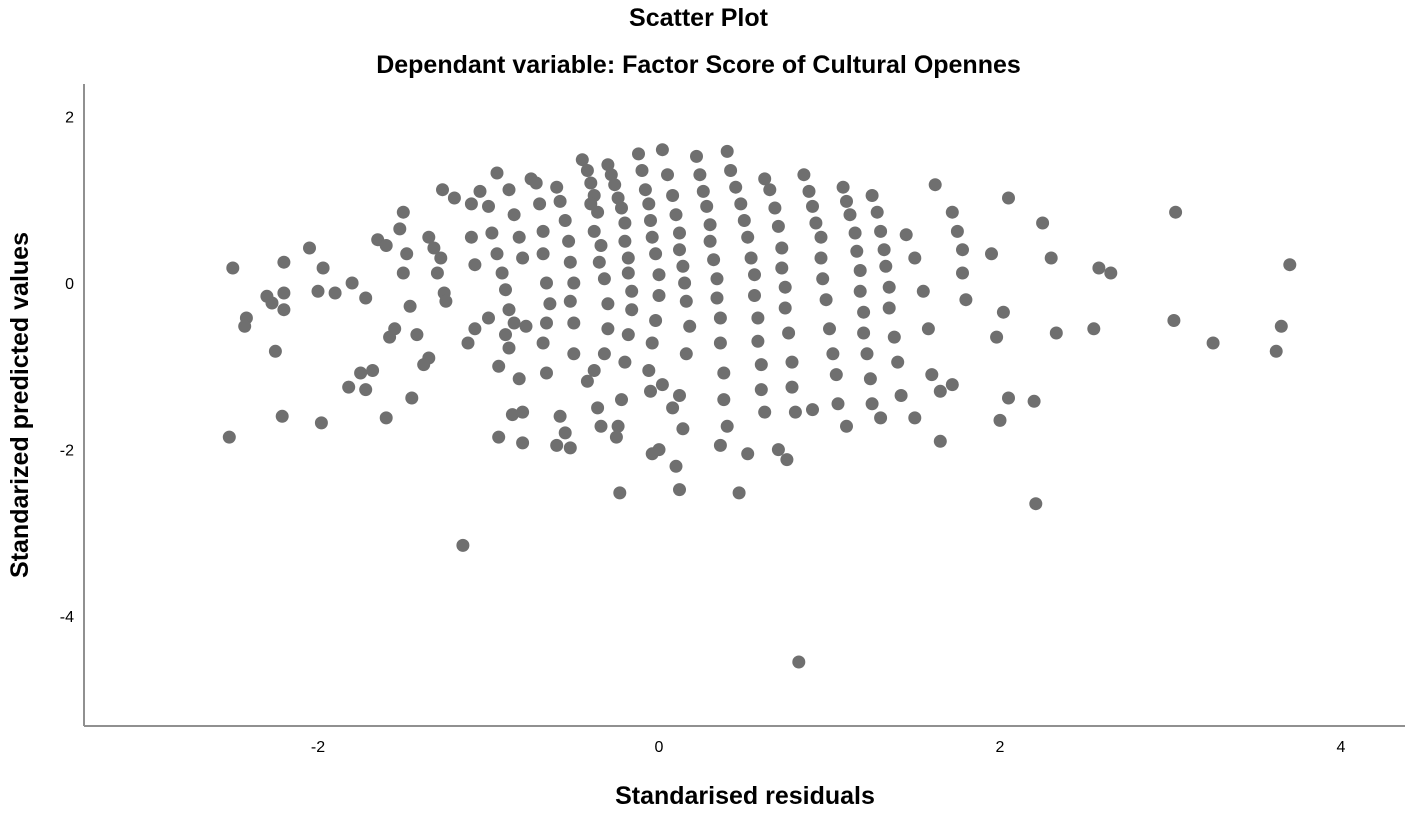  What do you see at coordinates (1000, 747) in the screenshot?
I see `x-tick-label: 2` at bounding box center [1000, 747].